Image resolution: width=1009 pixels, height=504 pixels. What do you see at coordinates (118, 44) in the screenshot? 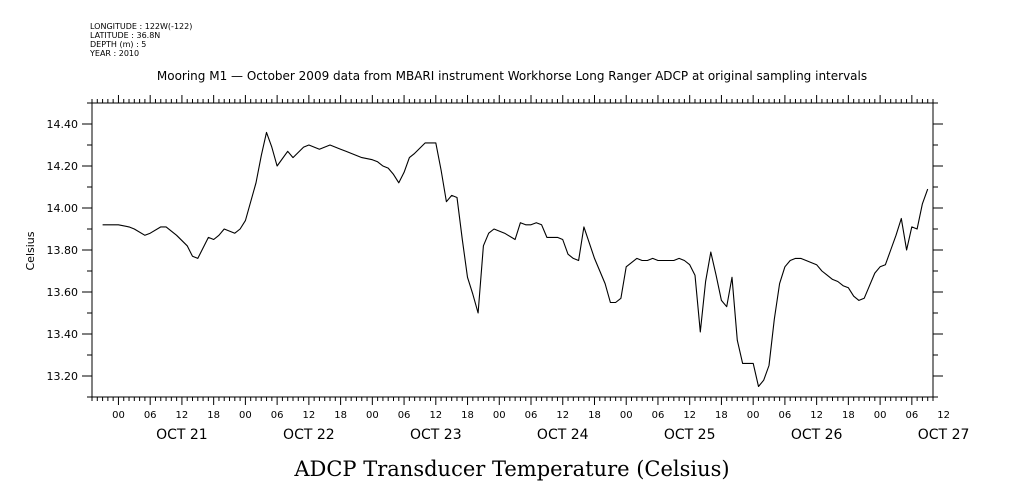
I see `meta-depth: DEPTH (m) : 5` at bounding box center [118, 44].